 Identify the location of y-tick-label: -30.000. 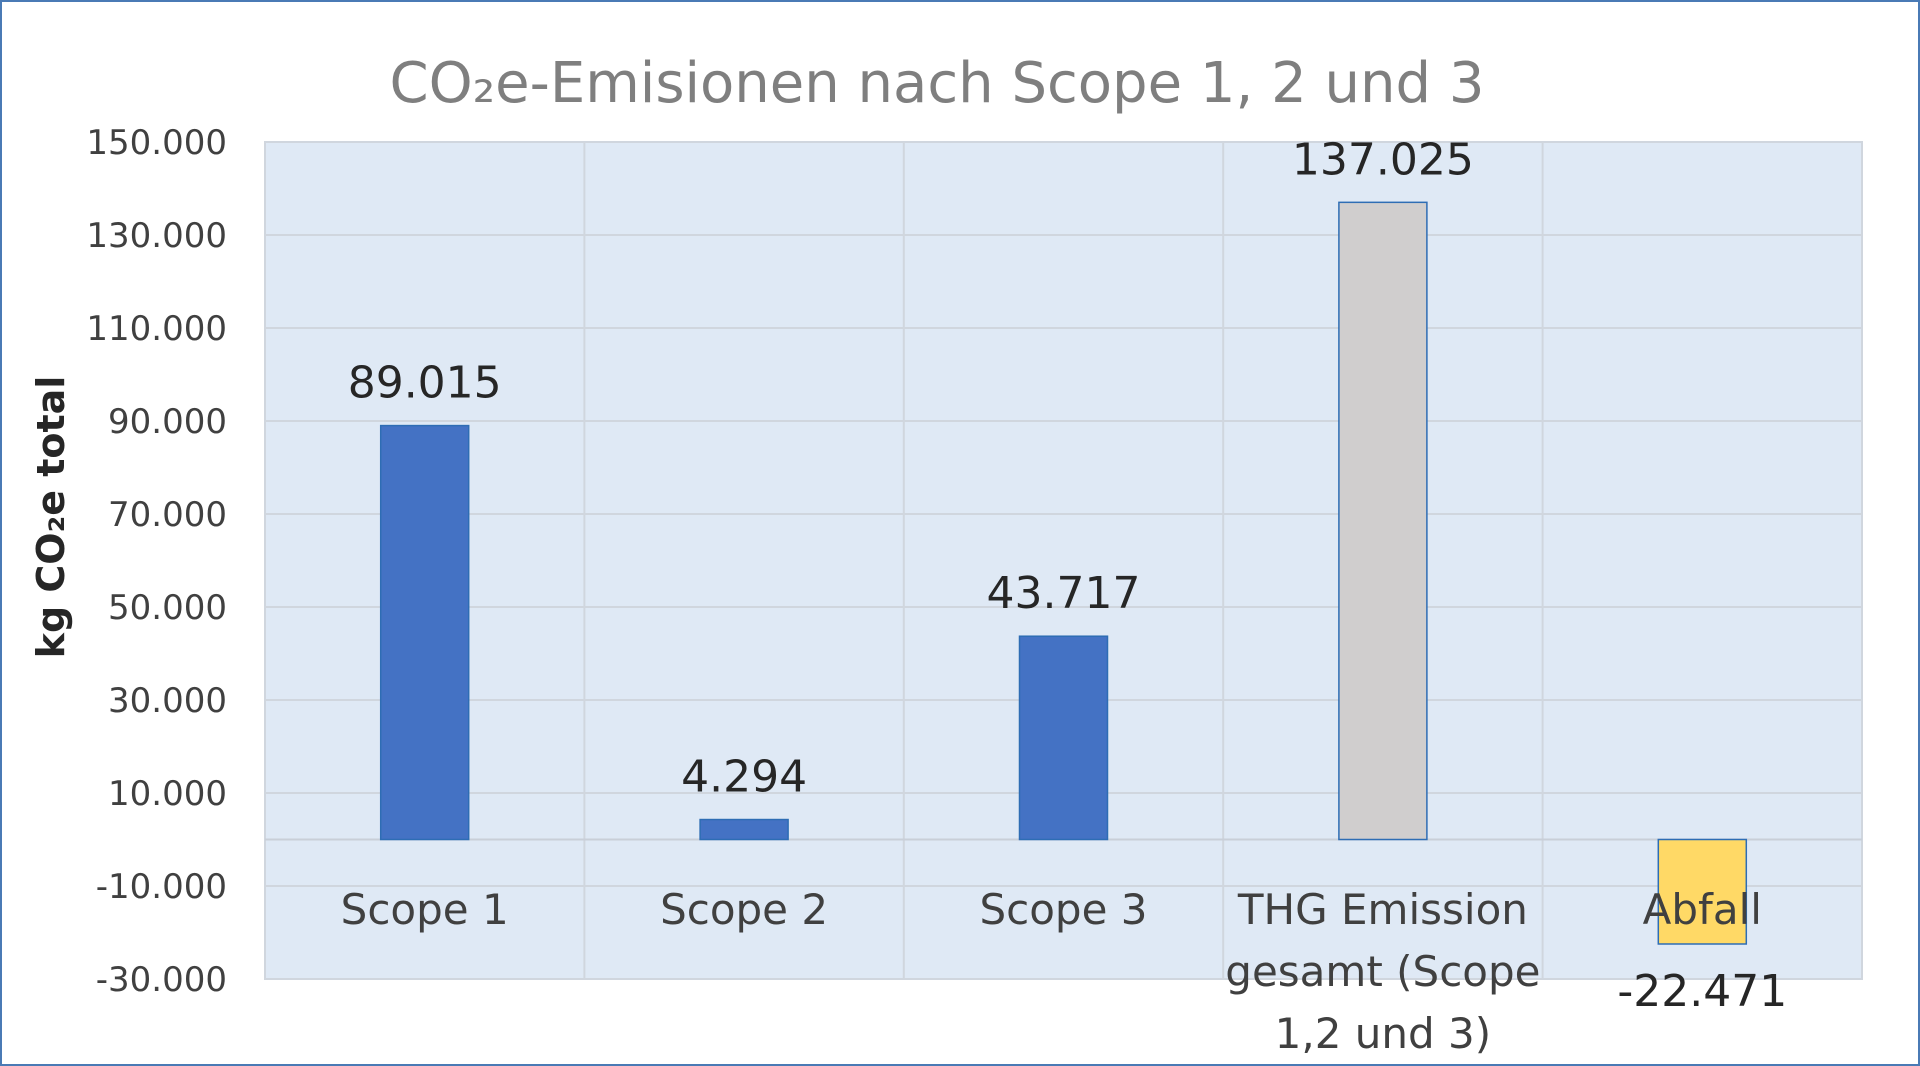
(161, 980).